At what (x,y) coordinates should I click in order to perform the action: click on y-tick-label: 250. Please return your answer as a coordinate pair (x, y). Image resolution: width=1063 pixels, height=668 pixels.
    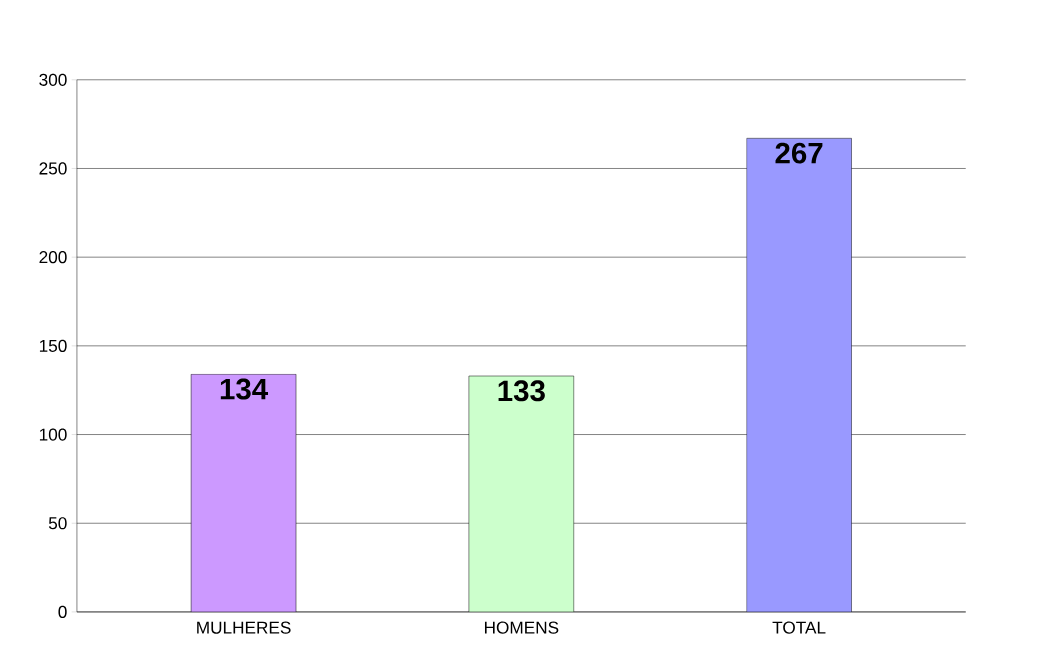
    Looking at the image, I should click on (53, 168).